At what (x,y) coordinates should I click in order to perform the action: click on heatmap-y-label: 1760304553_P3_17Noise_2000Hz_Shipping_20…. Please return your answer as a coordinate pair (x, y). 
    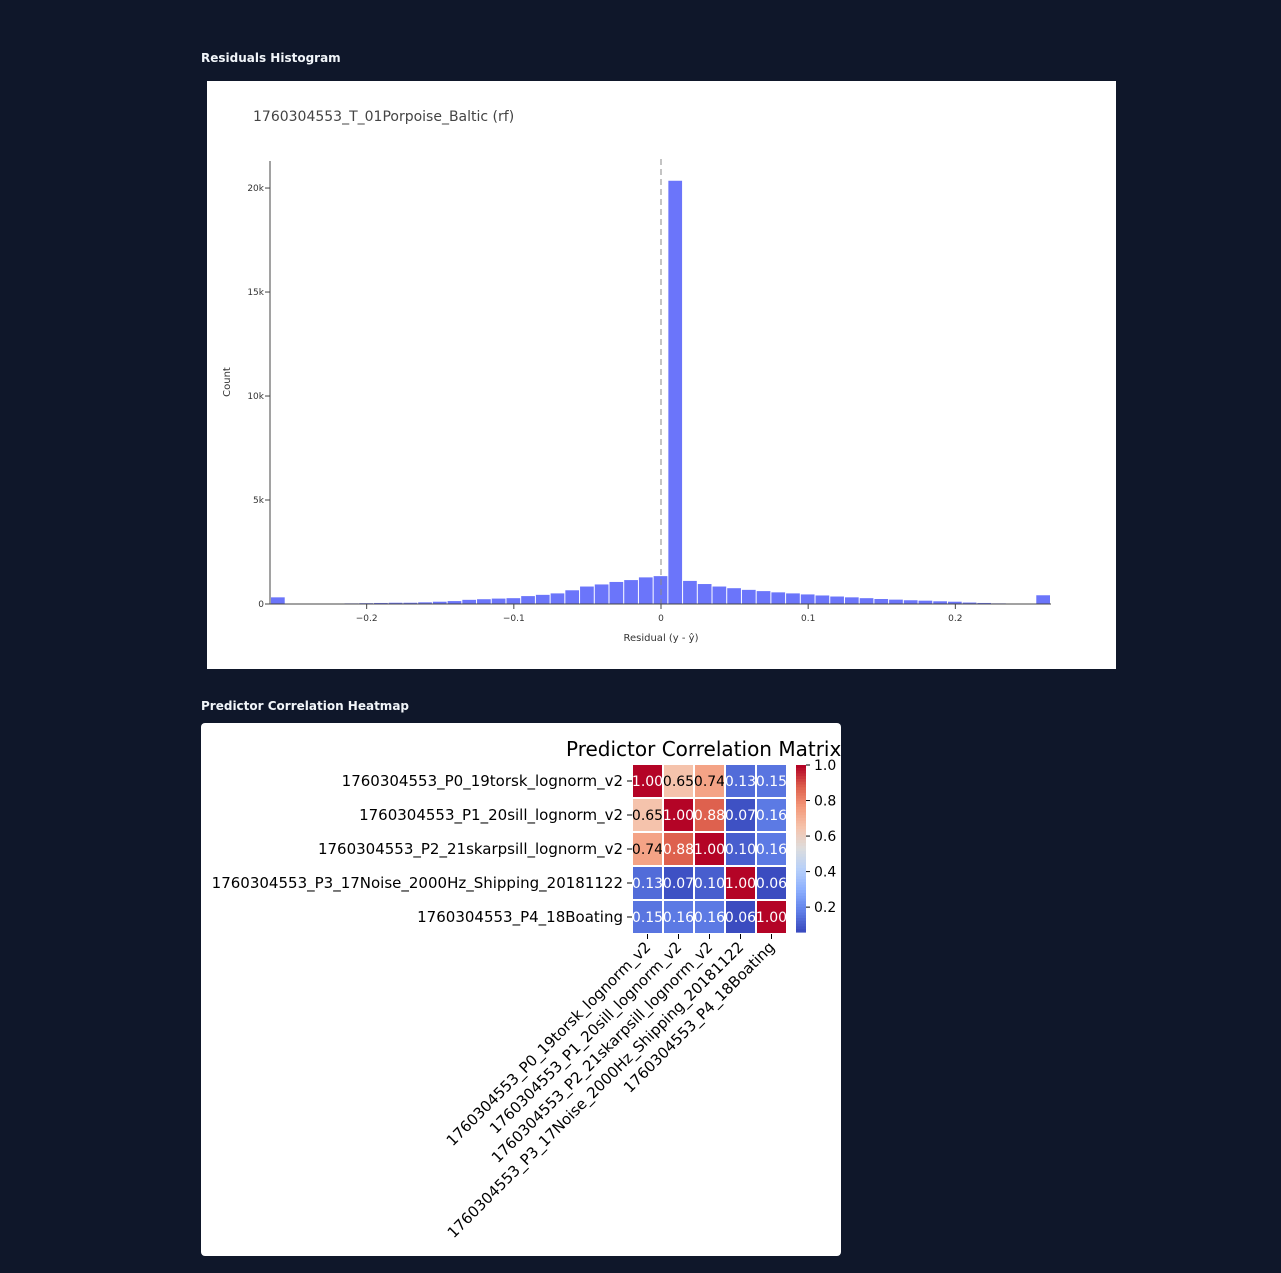
    Looking at the image, I should click on (417, 883).